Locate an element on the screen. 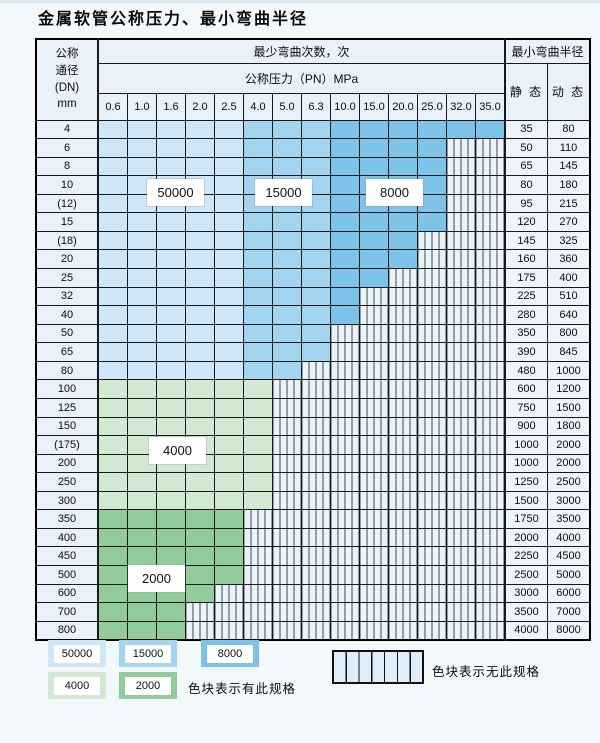 This screenshot has height=743, width=600. static-radius-value: 600 is located at coordinates (526, 389).